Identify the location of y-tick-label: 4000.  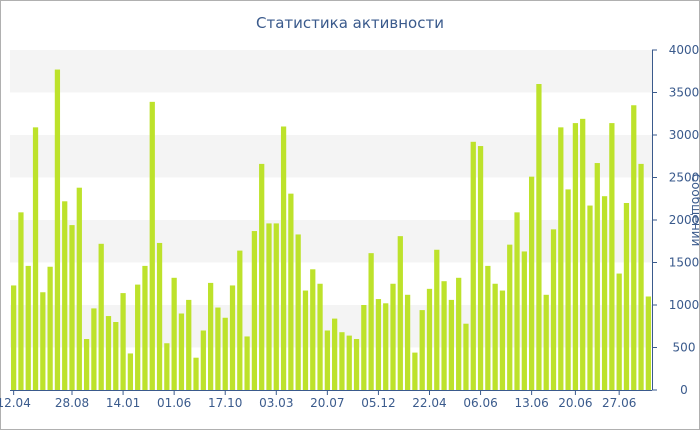
(684, 50).